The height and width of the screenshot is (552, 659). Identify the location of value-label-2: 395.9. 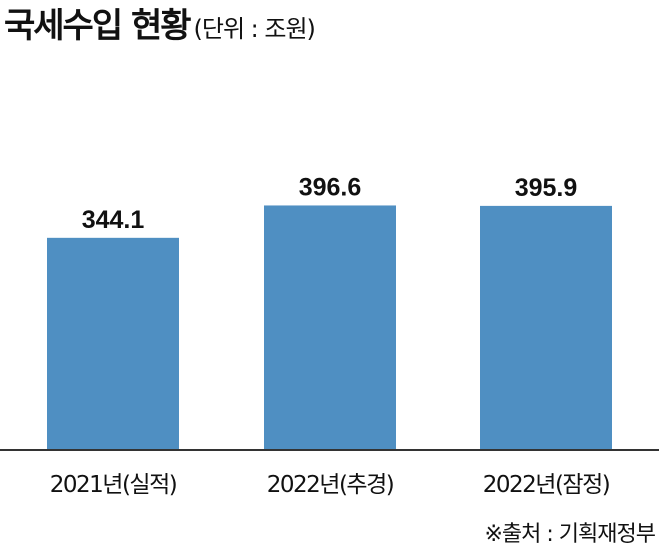
(546, 188).